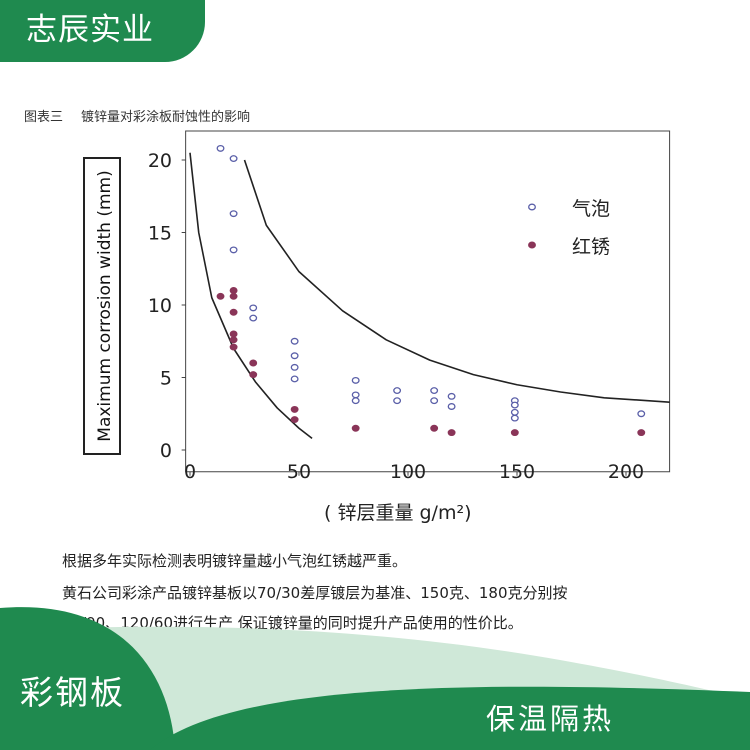 The image size is (750, 750). I want to click on y-tick-label: 5, so click(166, 379).